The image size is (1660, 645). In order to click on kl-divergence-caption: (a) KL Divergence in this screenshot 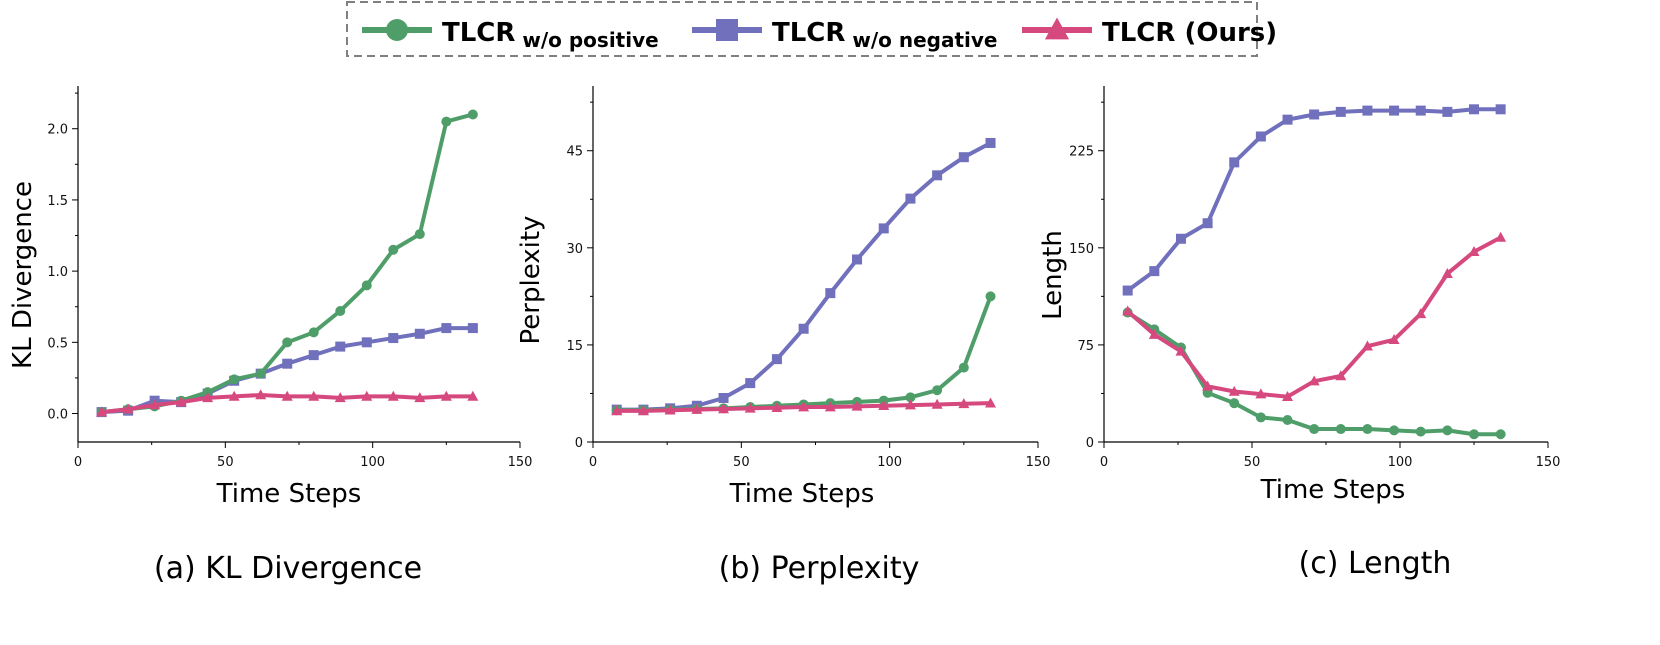, I will do `click(288, 568)`.